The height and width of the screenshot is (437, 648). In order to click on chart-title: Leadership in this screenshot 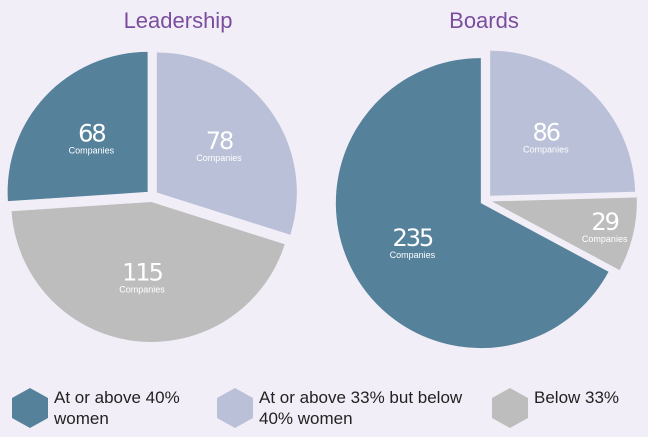, I will do `click(178, 20)`.